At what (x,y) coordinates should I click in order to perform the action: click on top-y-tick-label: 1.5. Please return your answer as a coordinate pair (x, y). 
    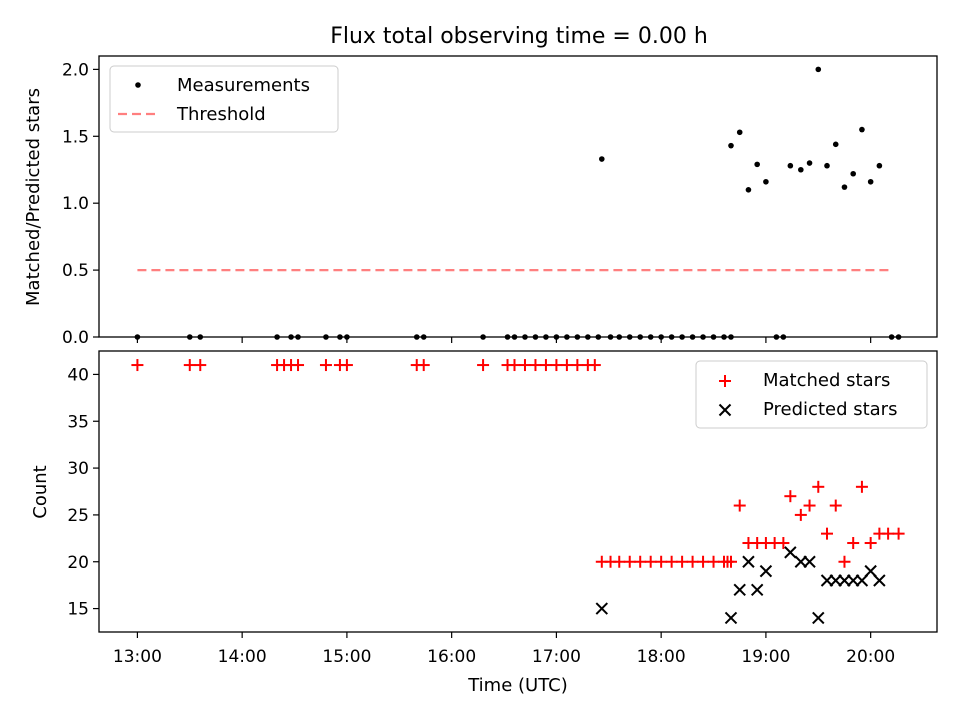
    Looking at the image, I should click on (75, 137).